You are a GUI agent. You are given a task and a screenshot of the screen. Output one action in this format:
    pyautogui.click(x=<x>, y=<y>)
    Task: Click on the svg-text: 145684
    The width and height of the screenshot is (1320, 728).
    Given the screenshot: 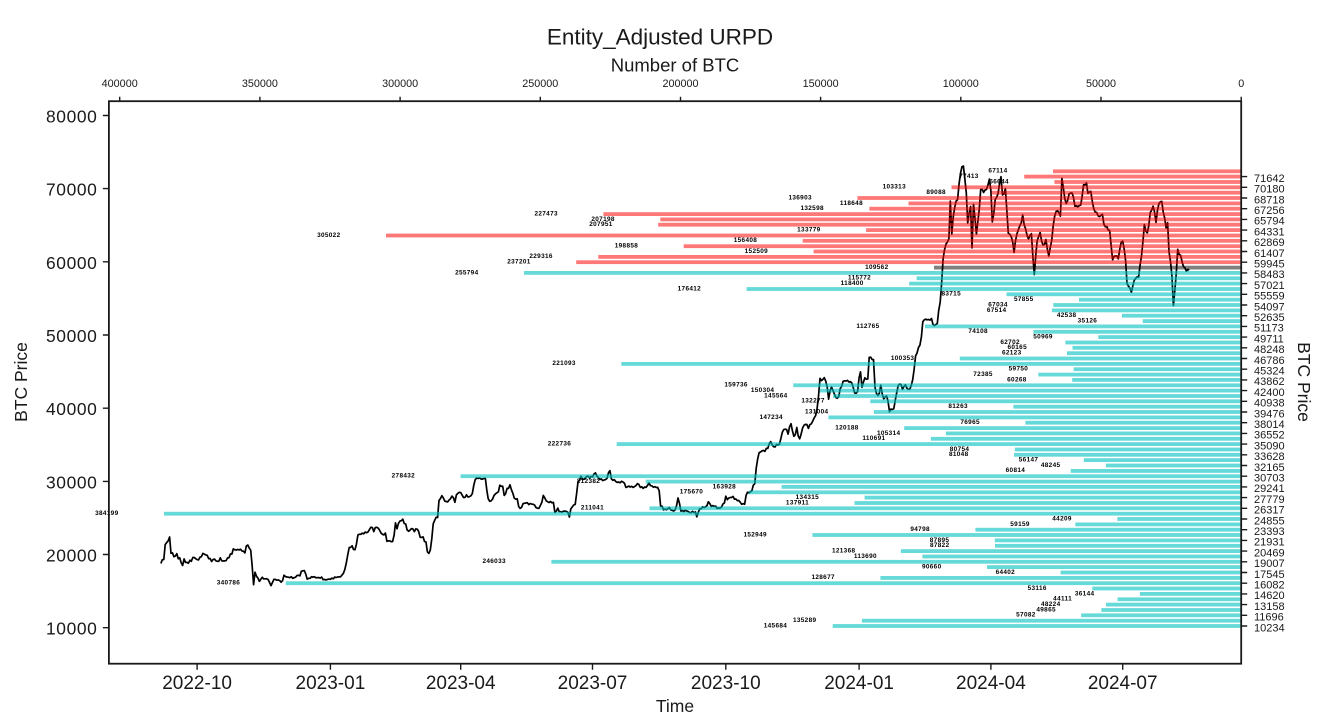 What is the action you would take?
    pyautogui.click(x=776, y=625)
    